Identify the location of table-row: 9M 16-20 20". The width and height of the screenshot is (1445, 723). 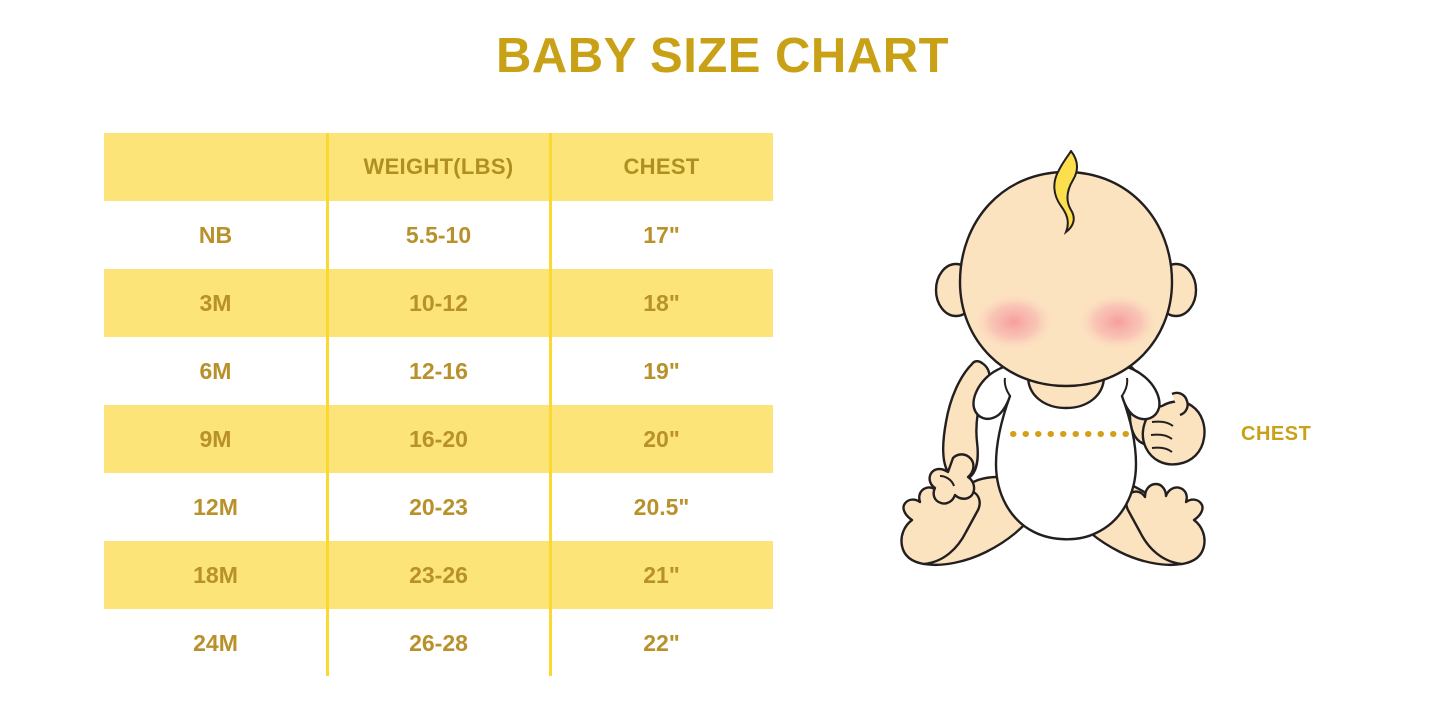
(438, 439).